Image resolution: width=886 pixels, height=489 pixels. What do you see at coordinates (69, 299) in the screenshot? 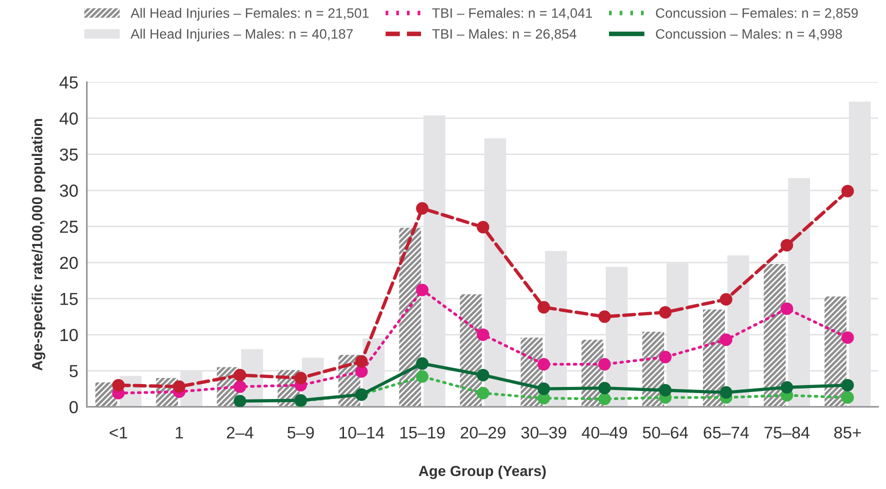
I see `y-tick-label: 15` at bounding box center [69, 299].